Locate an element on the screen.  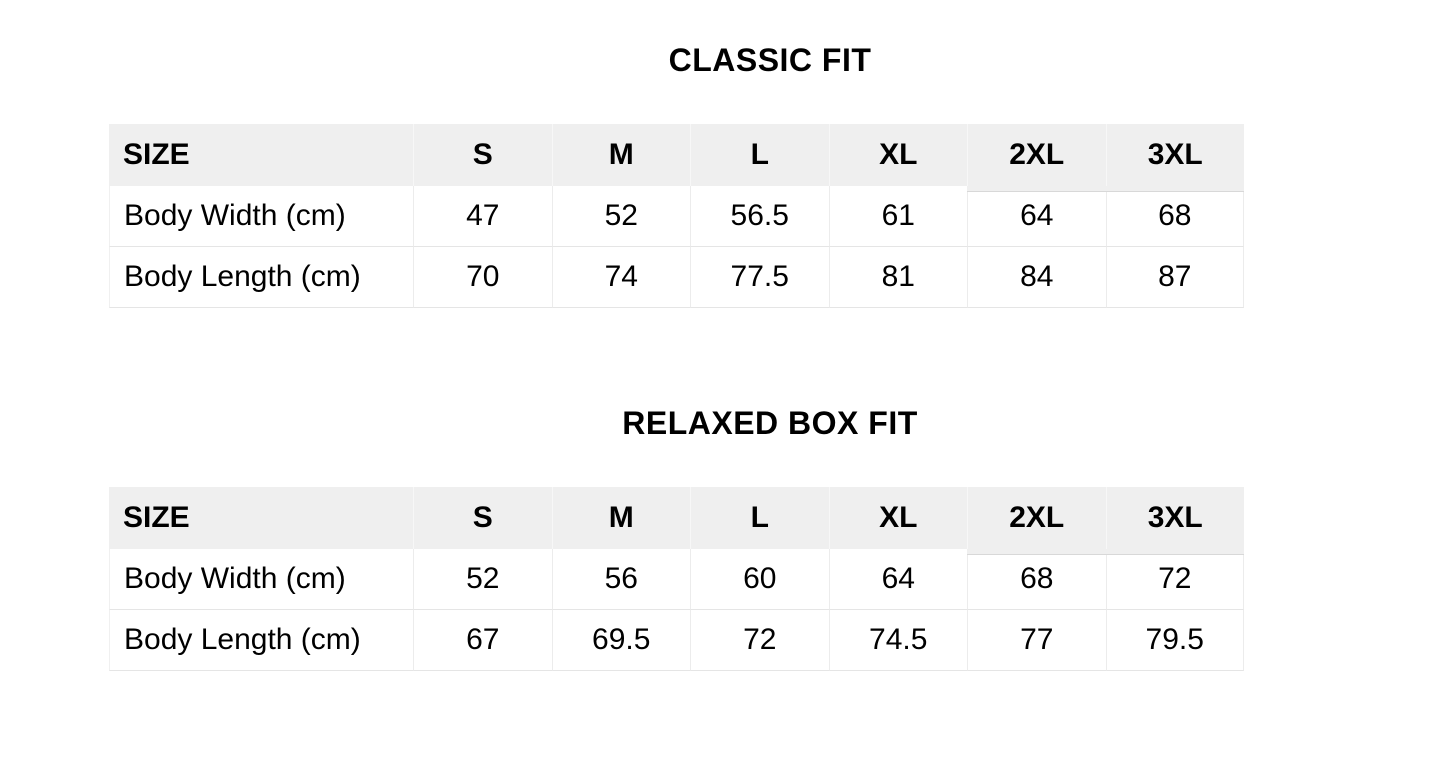
measurement-value: 60 is located at coordinates (759, 579).